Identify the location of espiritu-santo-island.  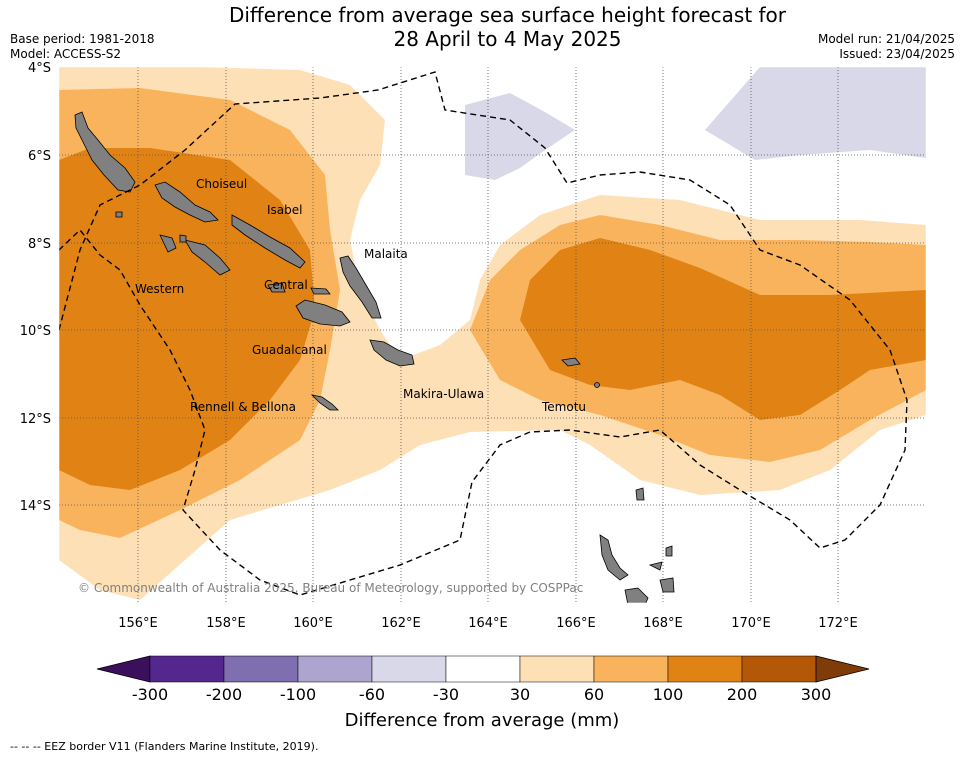
(636, 595).